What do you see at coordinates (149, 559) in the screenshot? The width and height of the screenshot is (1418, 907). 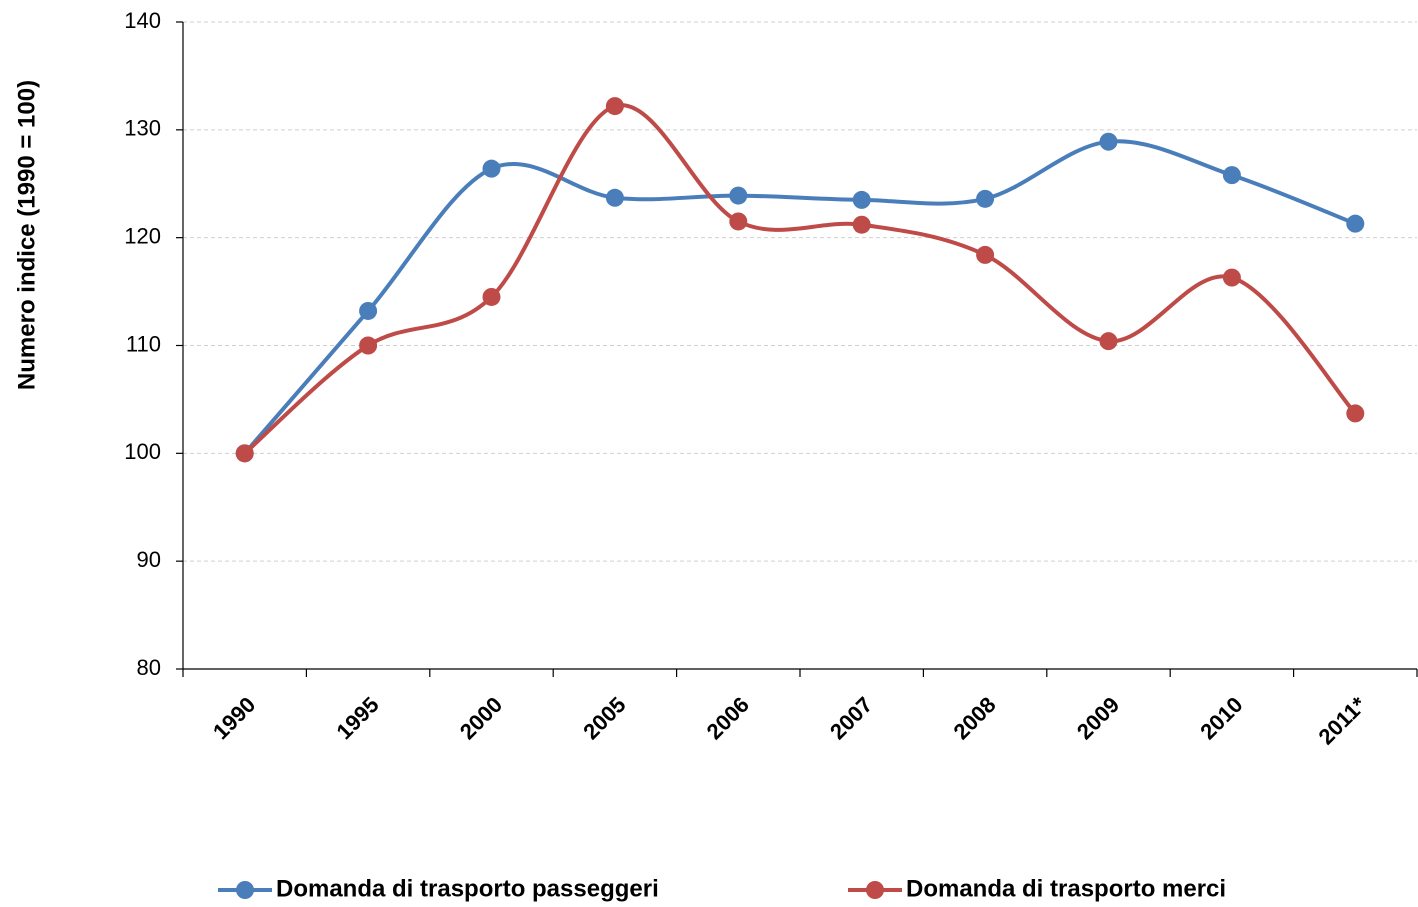 I see `y-tick-label: 90` at bounding box center [149, 559].